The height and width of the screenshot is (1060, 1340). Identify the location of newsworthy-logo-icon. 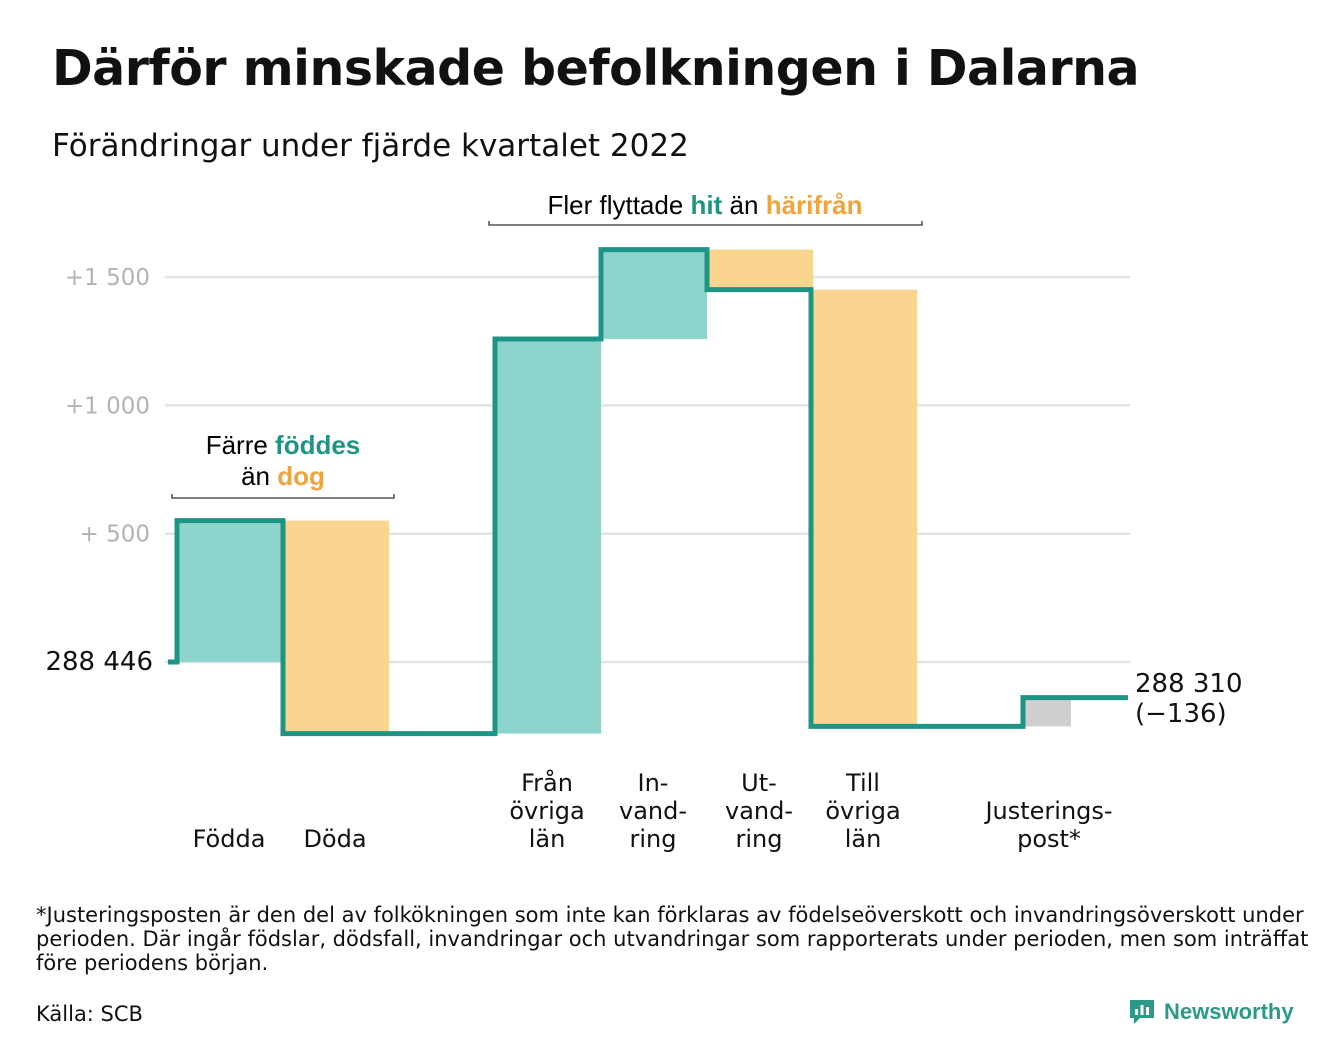
(1142, 1012).